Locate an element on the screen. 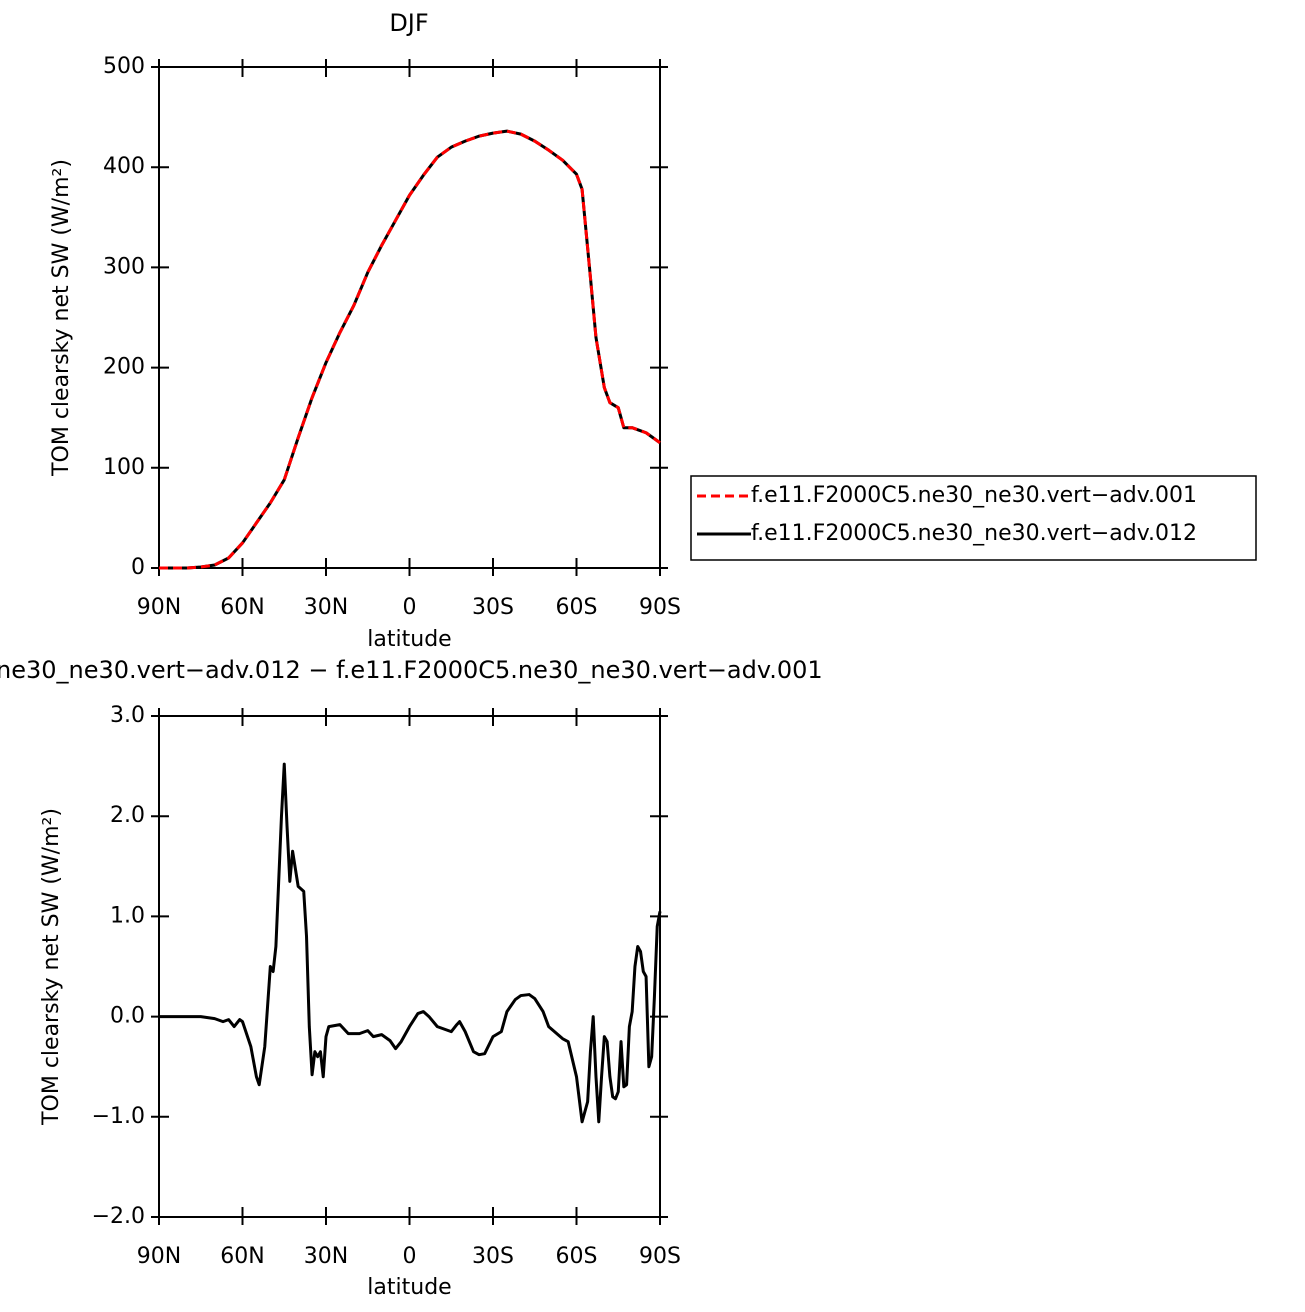  legend-label: f.e11.F2000C5.ne30_ne30.vert−adv.012 is located at coordinates (974, 533).